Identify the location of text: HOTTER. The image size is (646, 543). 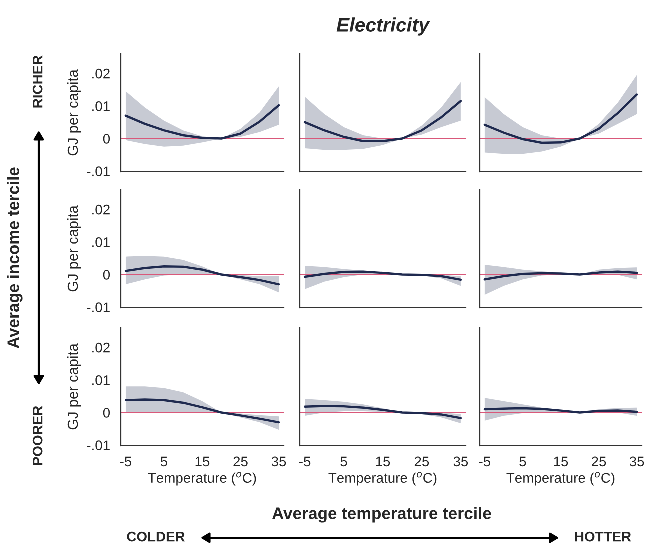
(603, 537).